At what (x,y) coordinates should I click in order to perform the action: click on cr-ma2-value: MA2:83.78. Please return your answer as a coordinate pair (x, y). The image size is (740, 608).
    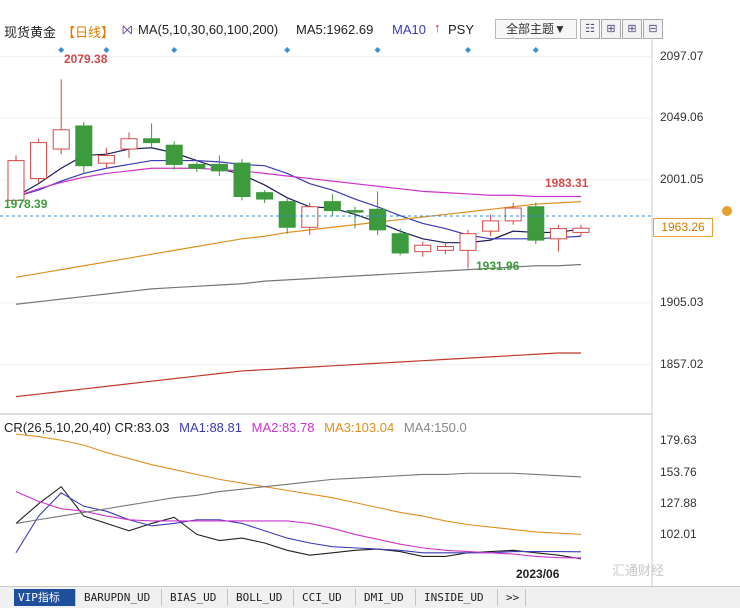
    Looking at the image, I should click on (283, 427).